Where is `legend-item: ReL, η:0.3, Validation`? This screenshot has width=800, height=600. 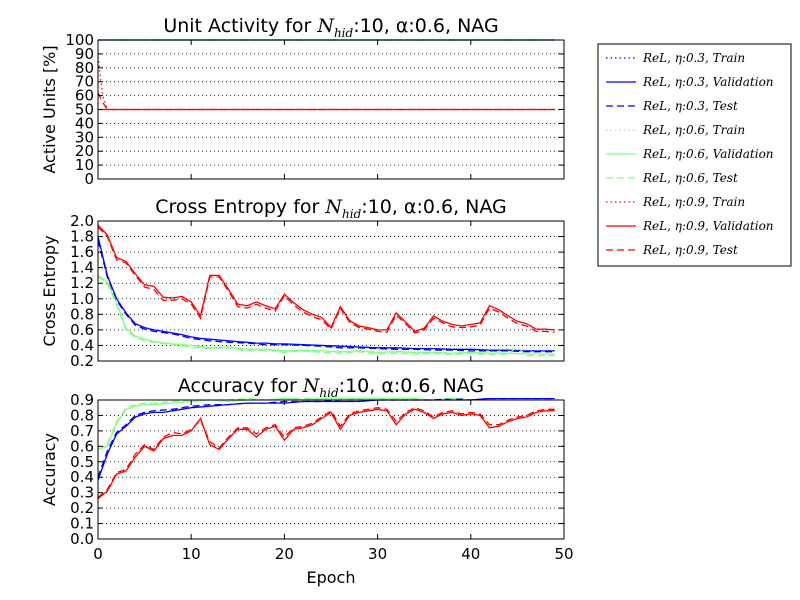
legend-item: ReL, η:0.3, Validation is located at coordinates (690, 82).